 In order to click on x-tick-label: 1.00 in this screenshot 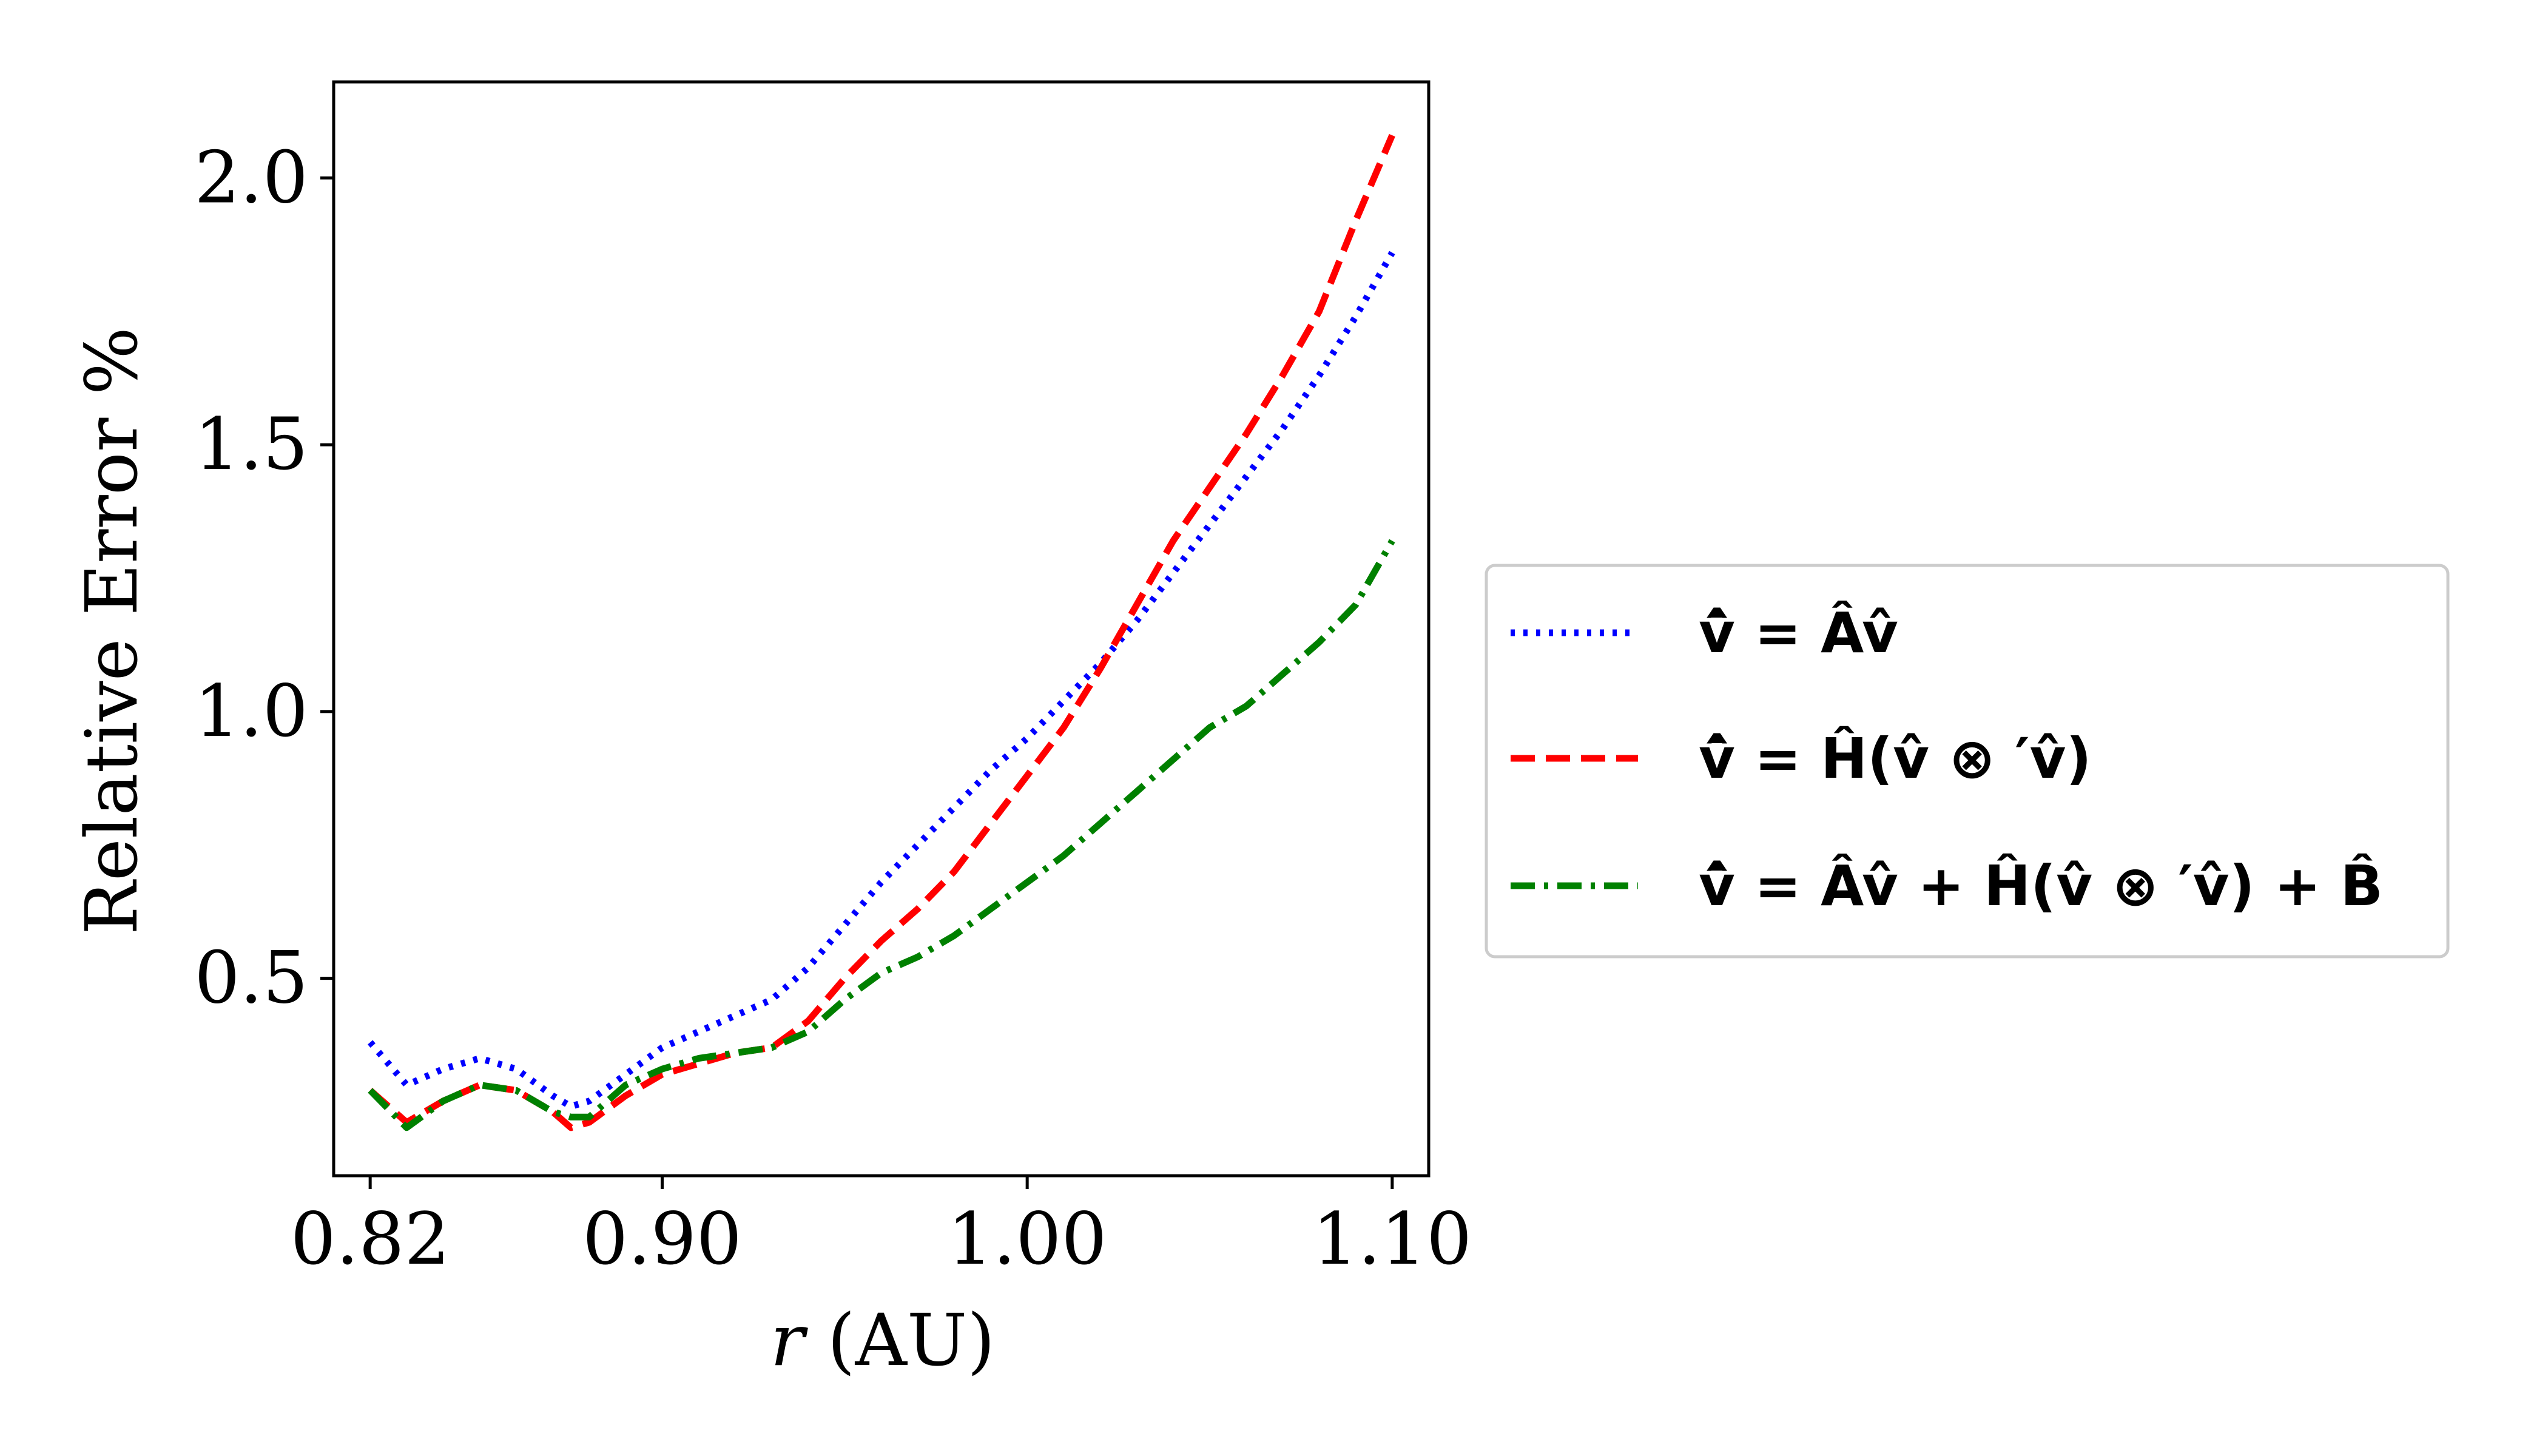, I will do `click(1027, 1239)`.